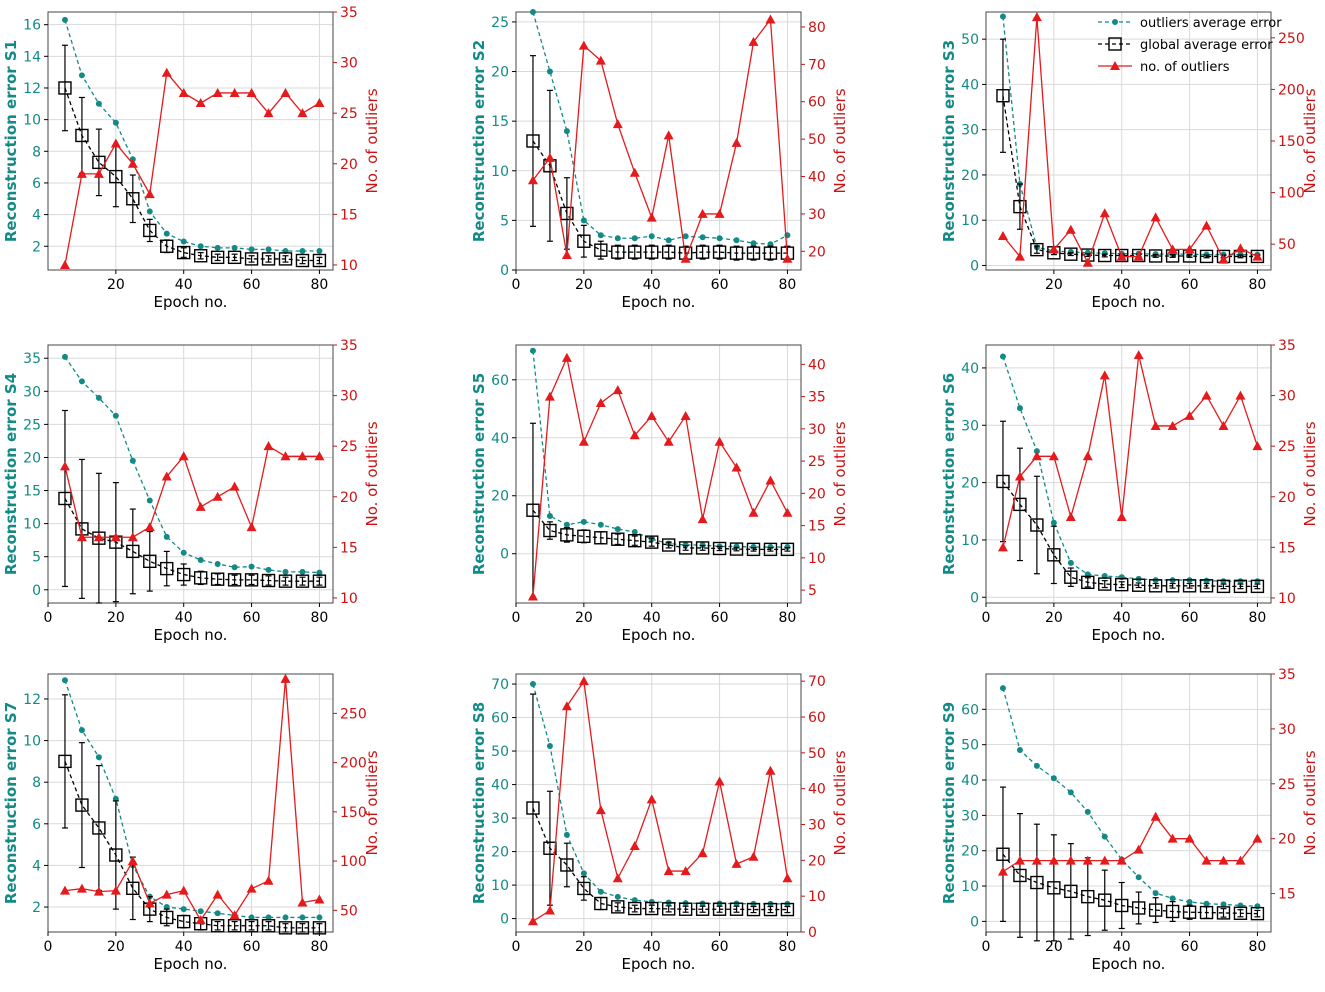  I want to click on y-tick-label: 60, so click(970, 710).